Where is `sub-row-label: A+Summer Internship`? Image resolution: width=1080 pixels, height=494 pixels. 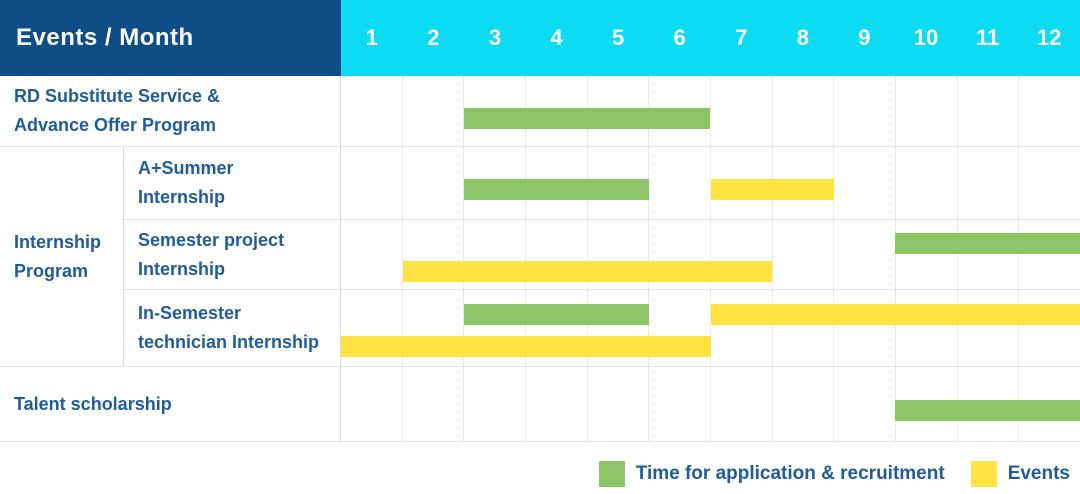
sub-row-label: A+Summer Internship is located at coordinates (232, 183).